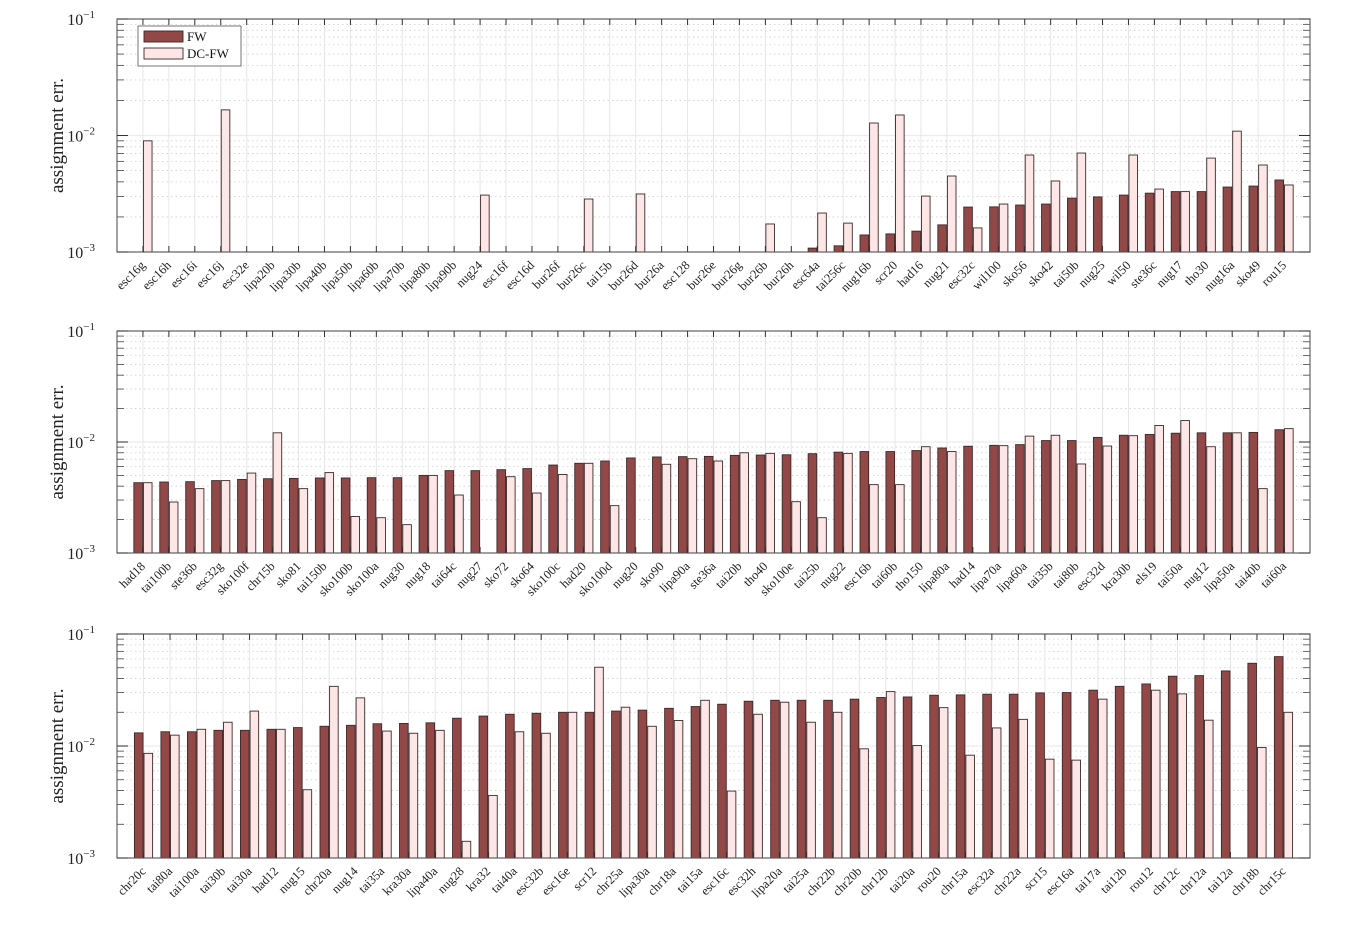 The image size is (1369, 935). Describe the element at coordinates (1040, 775) in the screenshot. I see `bar-fw-scr15` at that location.